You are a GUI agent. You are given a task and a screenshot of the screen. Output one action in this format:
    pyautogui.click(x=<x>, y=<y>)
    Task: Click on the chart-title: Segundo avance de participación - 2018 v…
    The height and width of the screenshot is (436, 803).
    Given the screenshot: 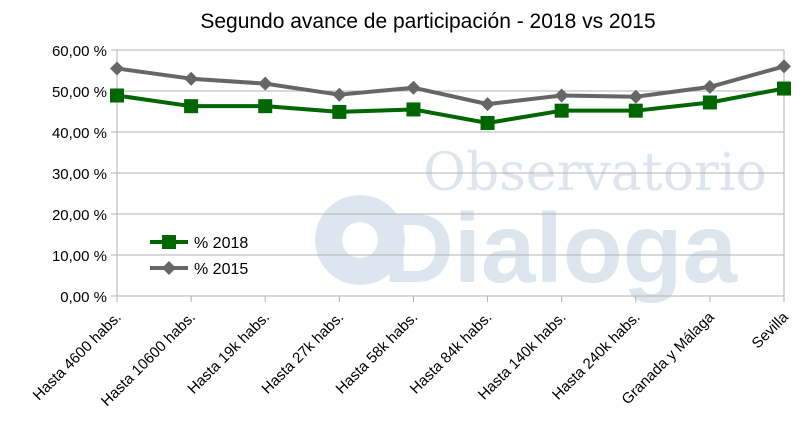 What is the action you would take?
    pyautogui.click(x=427, y=21)
    